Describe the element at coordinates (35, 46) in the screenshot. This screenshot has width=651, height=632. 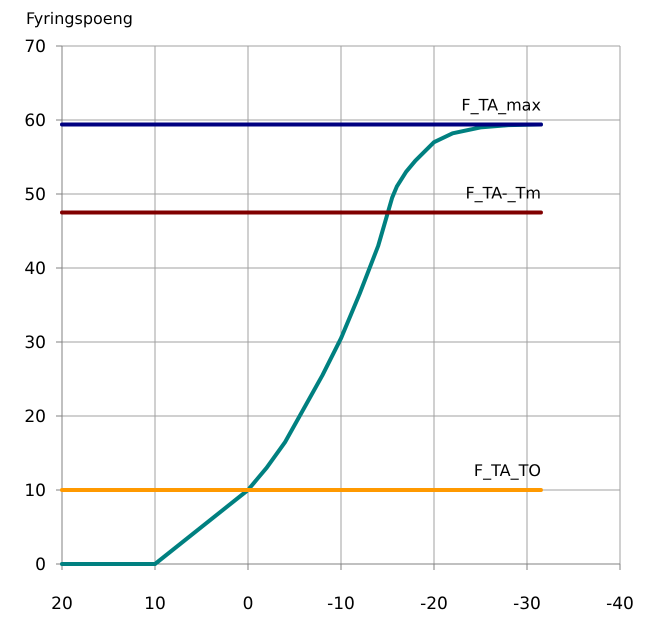
I see `y-tick-label: 70` at that location.